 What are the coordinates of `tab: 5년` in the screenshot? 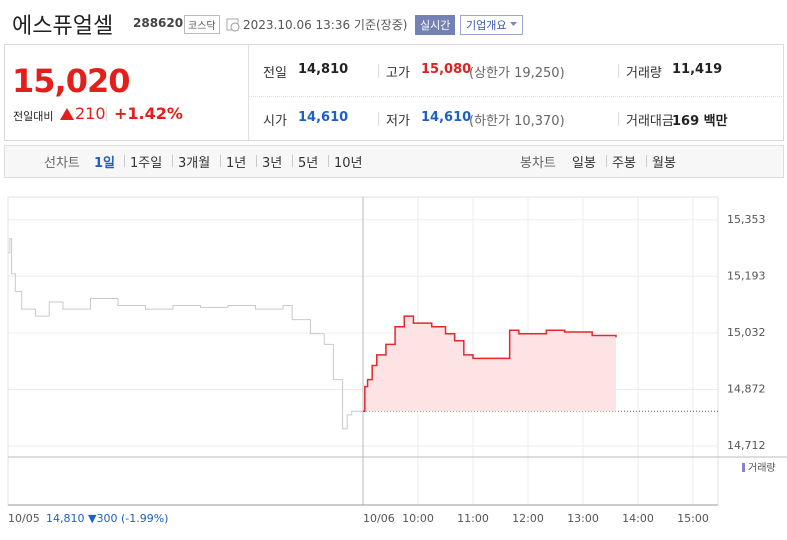 It's located at (308, 163).